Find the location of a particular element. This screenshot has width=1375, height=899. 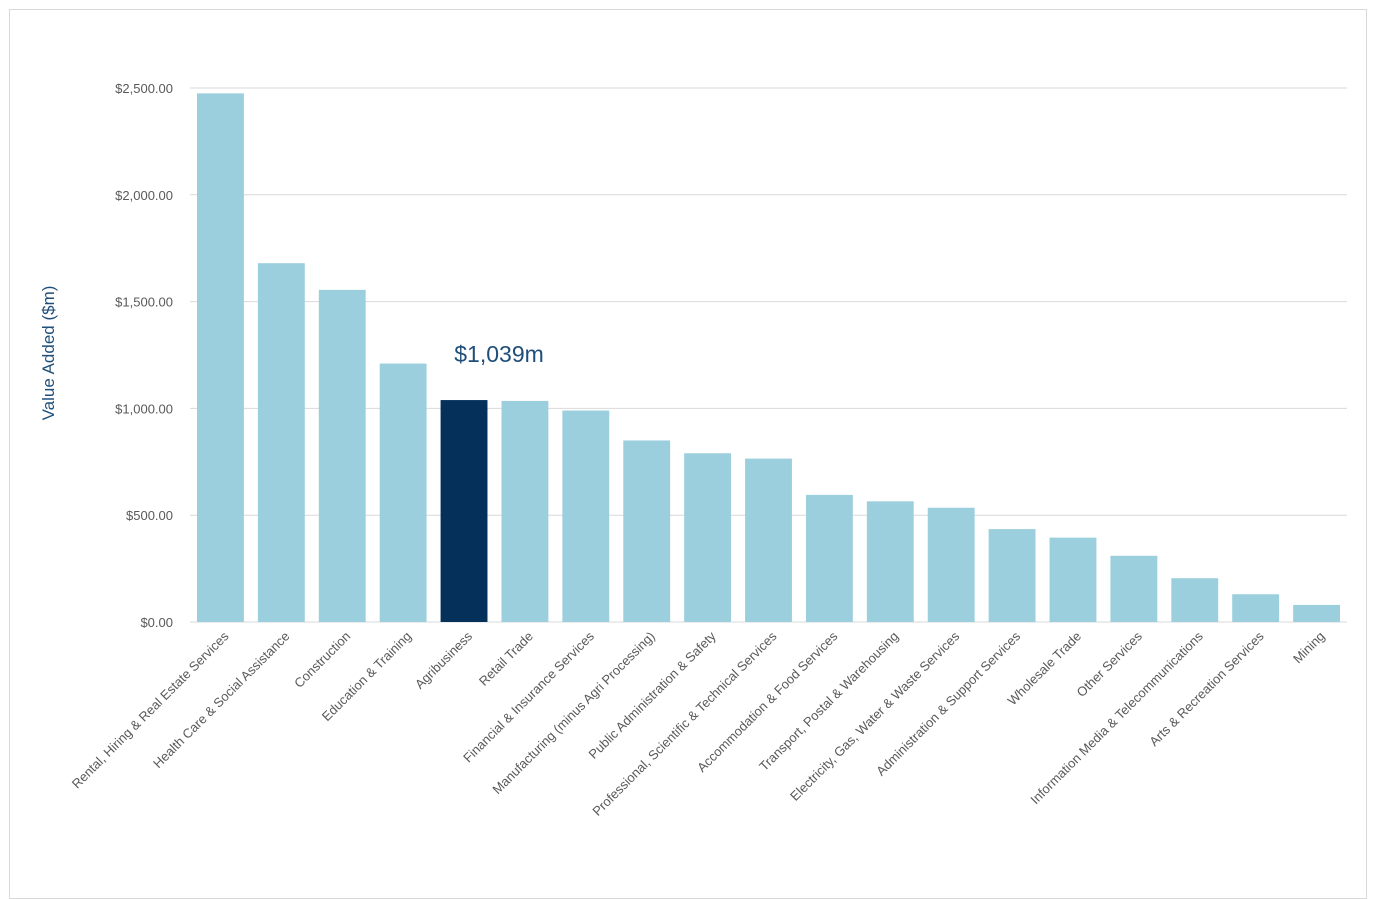

x-category-label: Financial & Insurance Services is located at coordinates (528, 696).